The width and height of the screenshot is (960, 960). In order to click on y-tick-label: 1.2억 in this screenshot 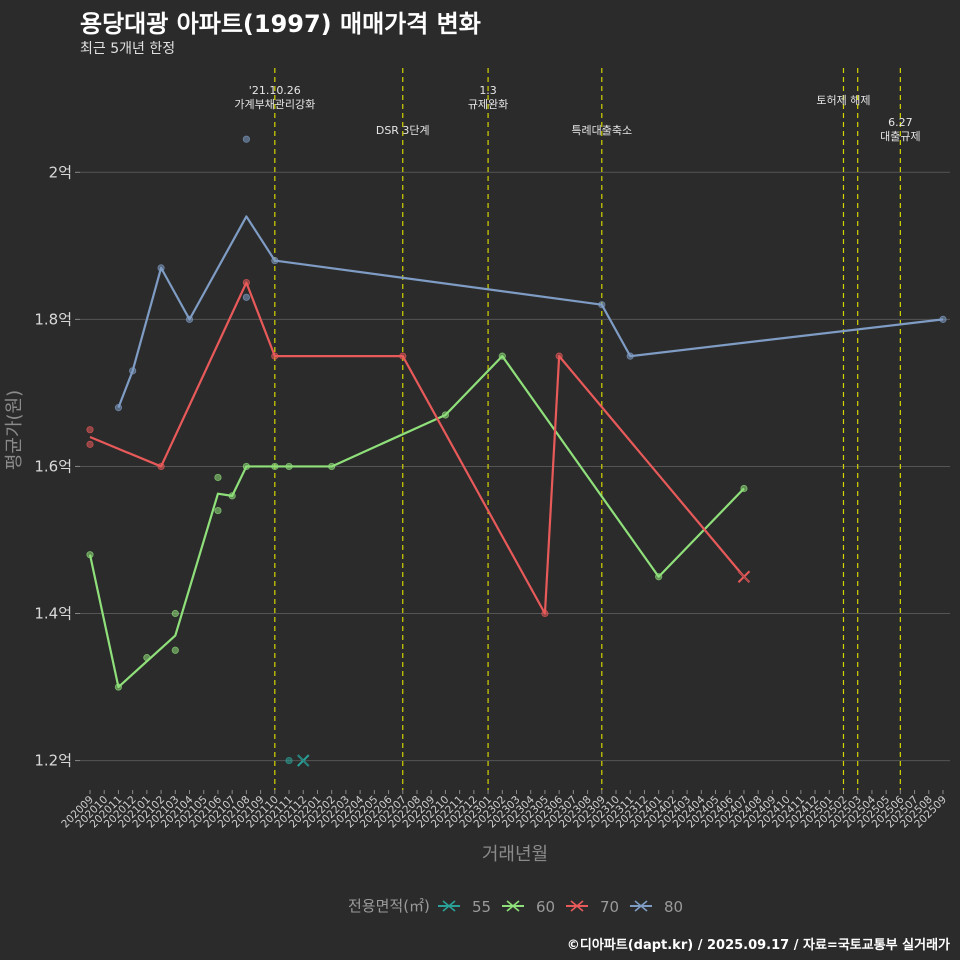, I will do `click(53, 761)`.